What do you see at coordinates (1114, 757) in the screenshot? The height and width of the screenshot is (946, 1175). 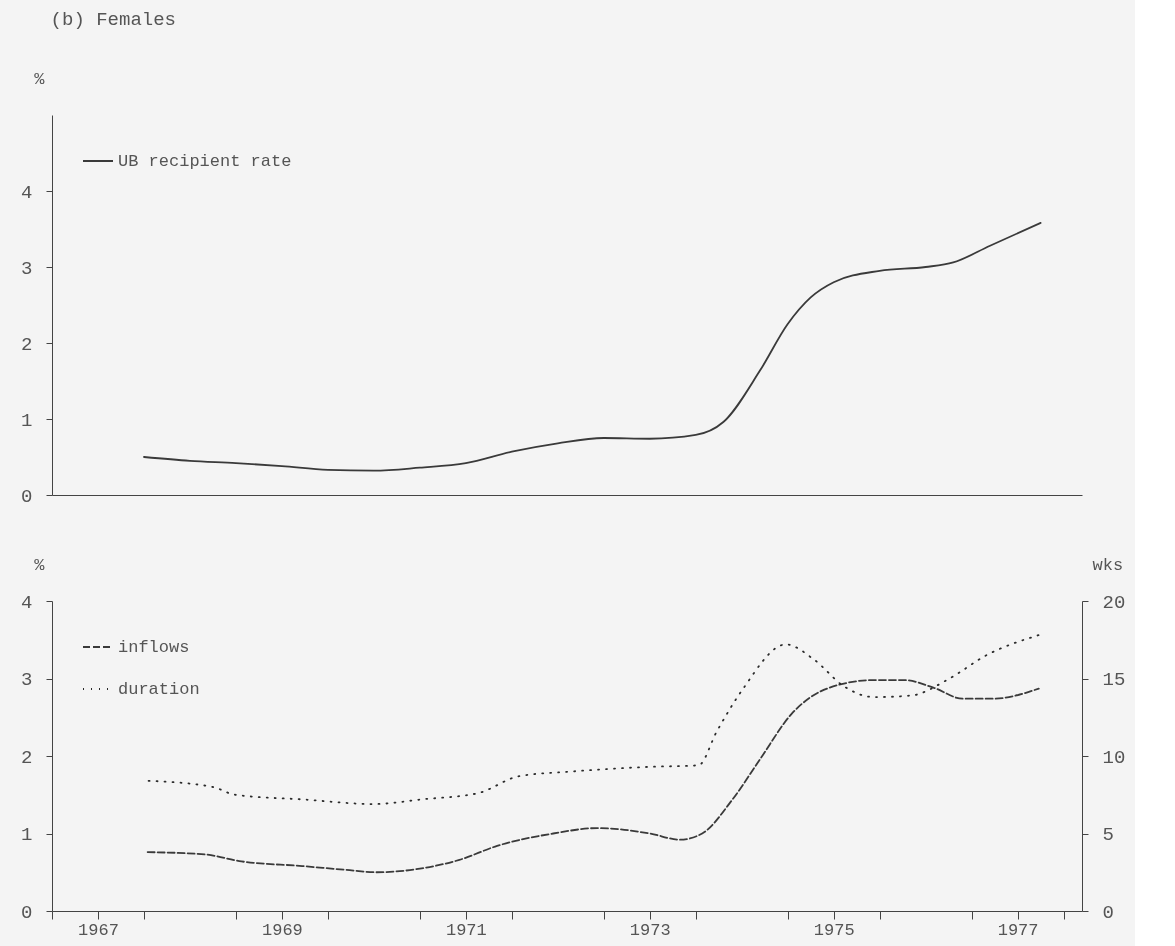 I see `y2-tick-label: 10` at bounding box center [1114, 757].